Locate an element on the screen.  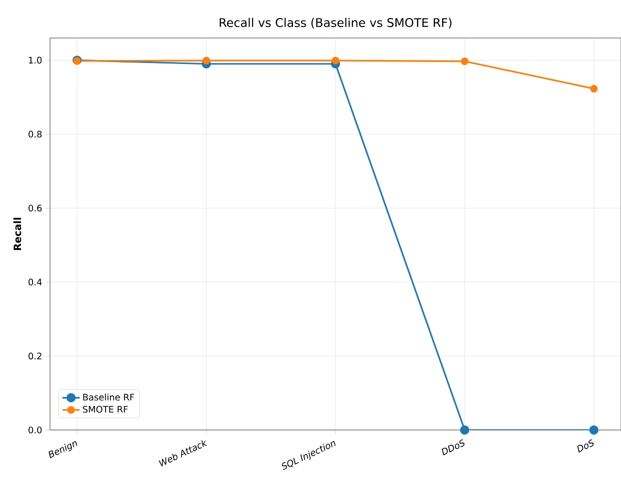
y-tick-label: 0.4 is located at coordinates (35, 282).